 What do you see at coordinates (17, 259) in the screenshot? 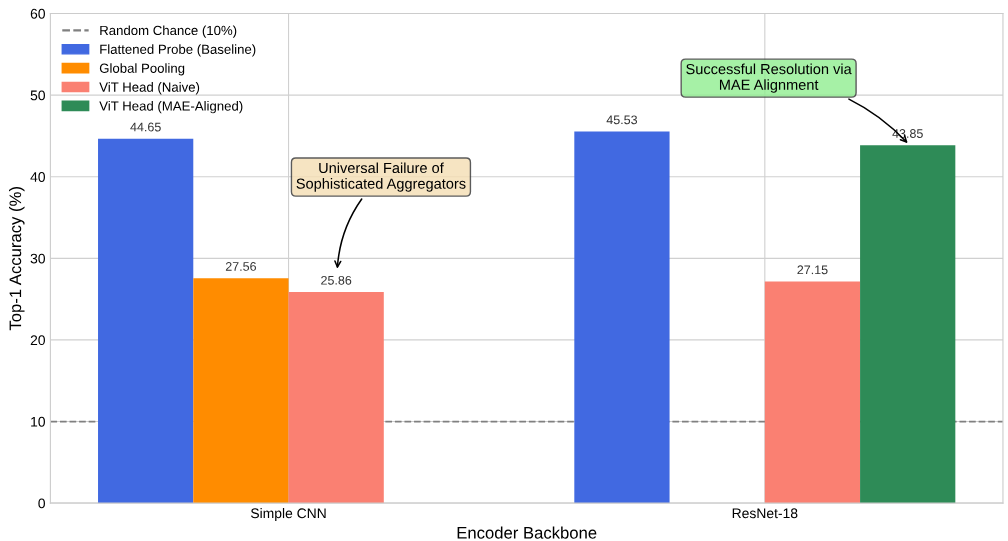
I see `y-axis-title: Top-1 Accuracy (%)` at bounding box center [17, 259].